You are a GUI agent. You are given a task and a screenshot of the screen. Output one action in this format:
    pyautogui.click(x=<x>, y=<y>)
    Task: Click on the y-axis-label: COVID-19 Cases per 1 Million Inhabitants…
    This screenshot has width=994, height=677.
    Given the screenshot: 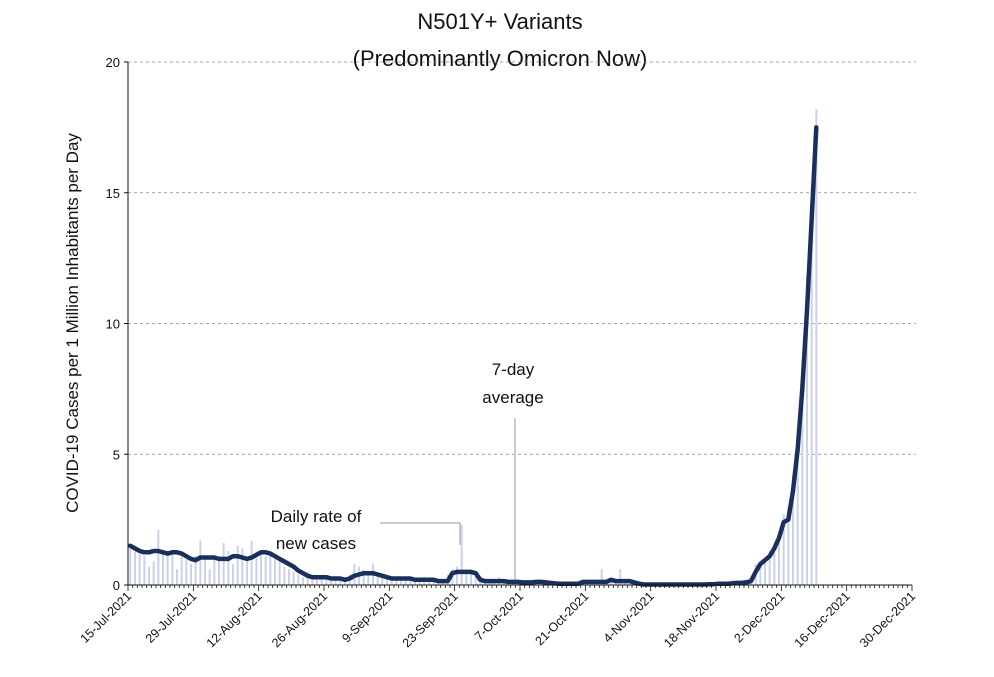 What is the action you would take?
    pyautogui.click(x=72, y=323)
    